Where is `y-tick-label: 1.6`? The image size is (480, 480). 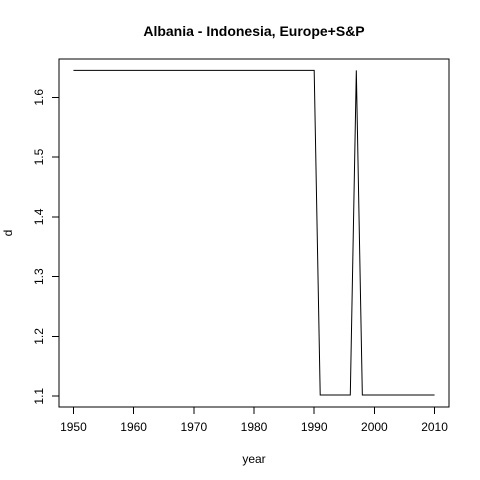 y-tick-label: 1.6 is located at coordinates (39, 97).